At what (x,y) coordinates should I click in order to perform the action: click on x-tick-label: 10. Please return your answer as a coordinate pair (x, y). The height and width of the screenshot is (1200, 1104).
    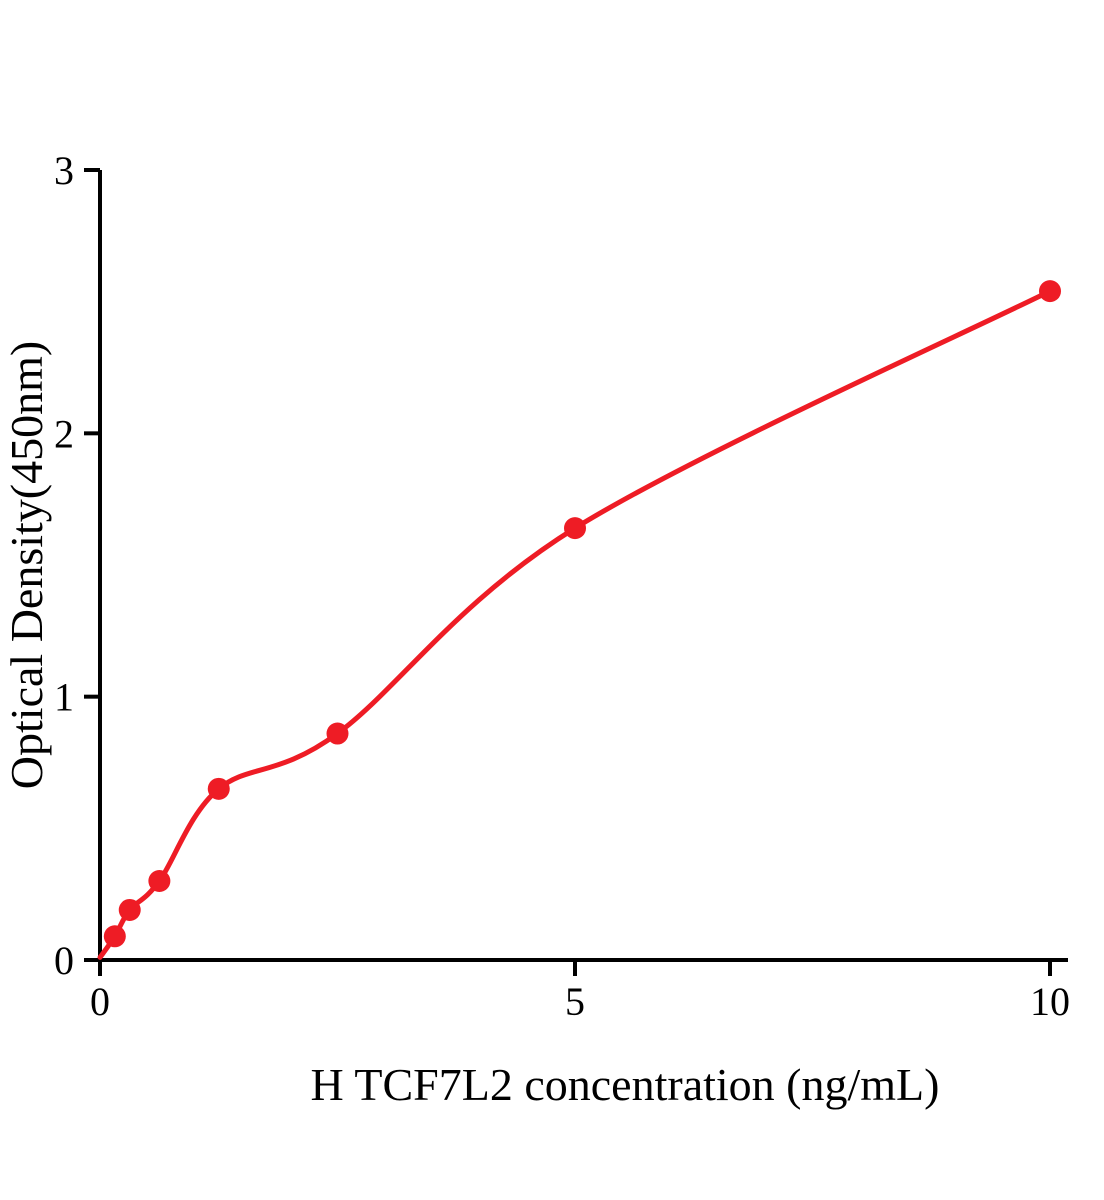
    Looking at the image, I should click on (1050, 1001).